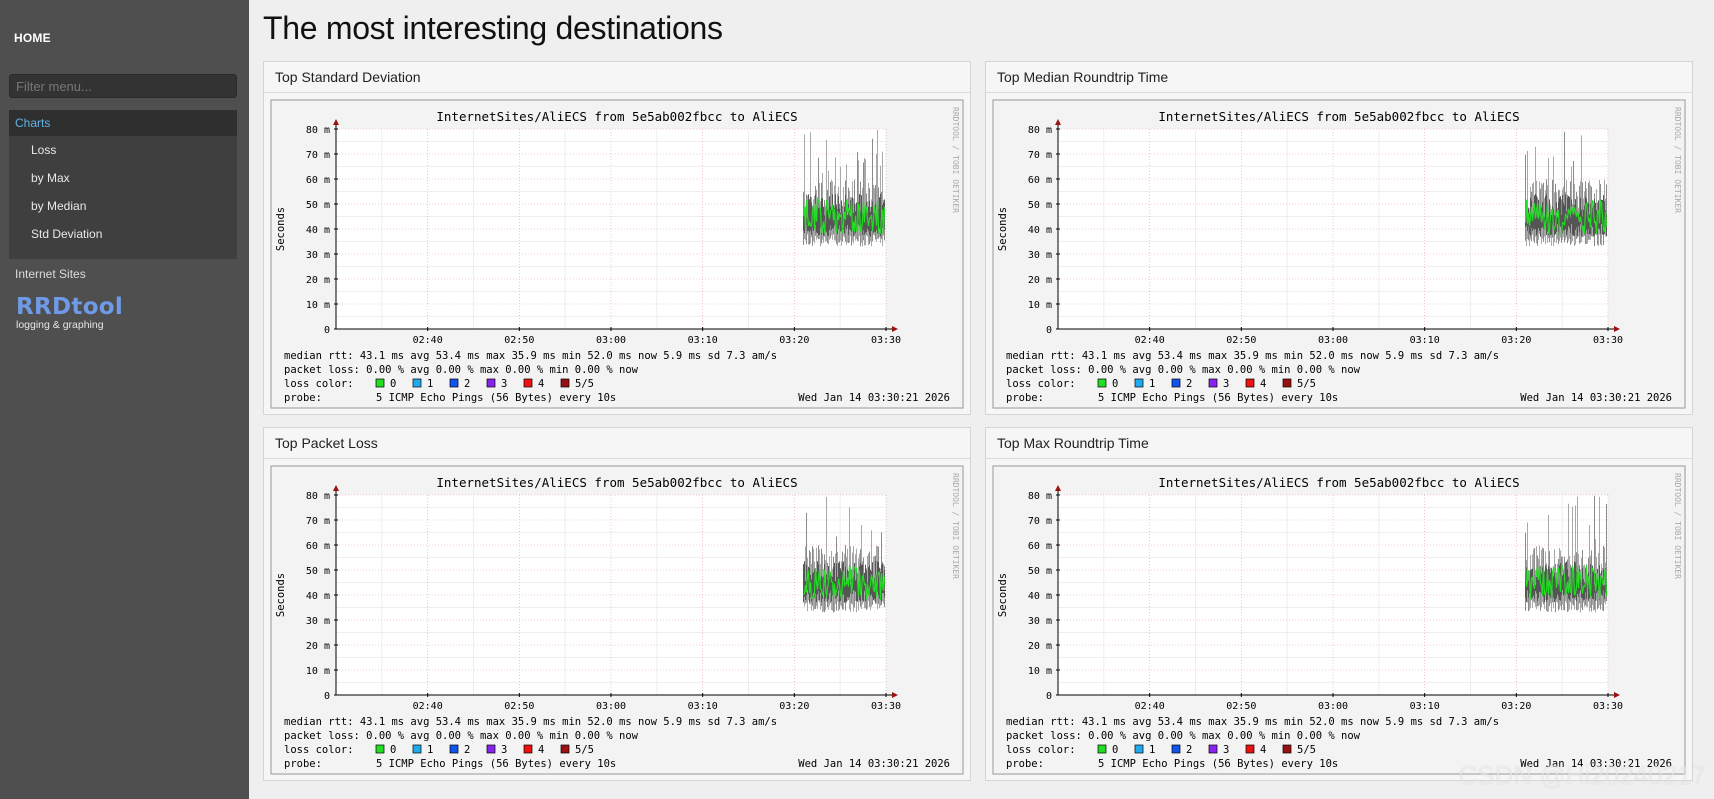  What do you see at coordinates (1339, 443) in the screenshot?
I see `panel-title: Top Max Roundtrip Time` at bounding box center [1339, 443].